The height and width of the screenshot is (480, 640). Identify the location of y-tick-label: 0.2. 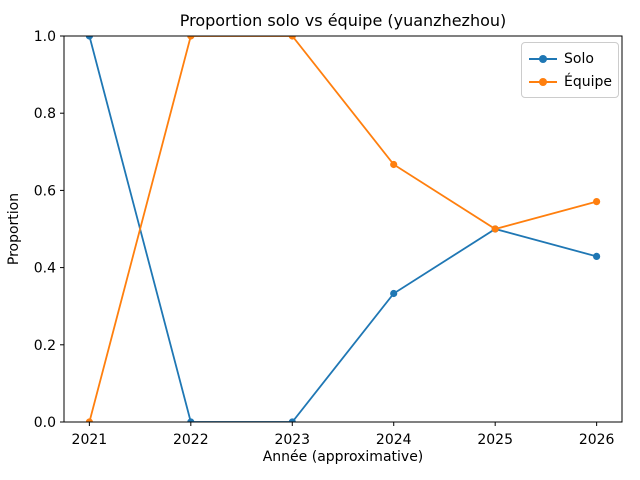
(45, 346).